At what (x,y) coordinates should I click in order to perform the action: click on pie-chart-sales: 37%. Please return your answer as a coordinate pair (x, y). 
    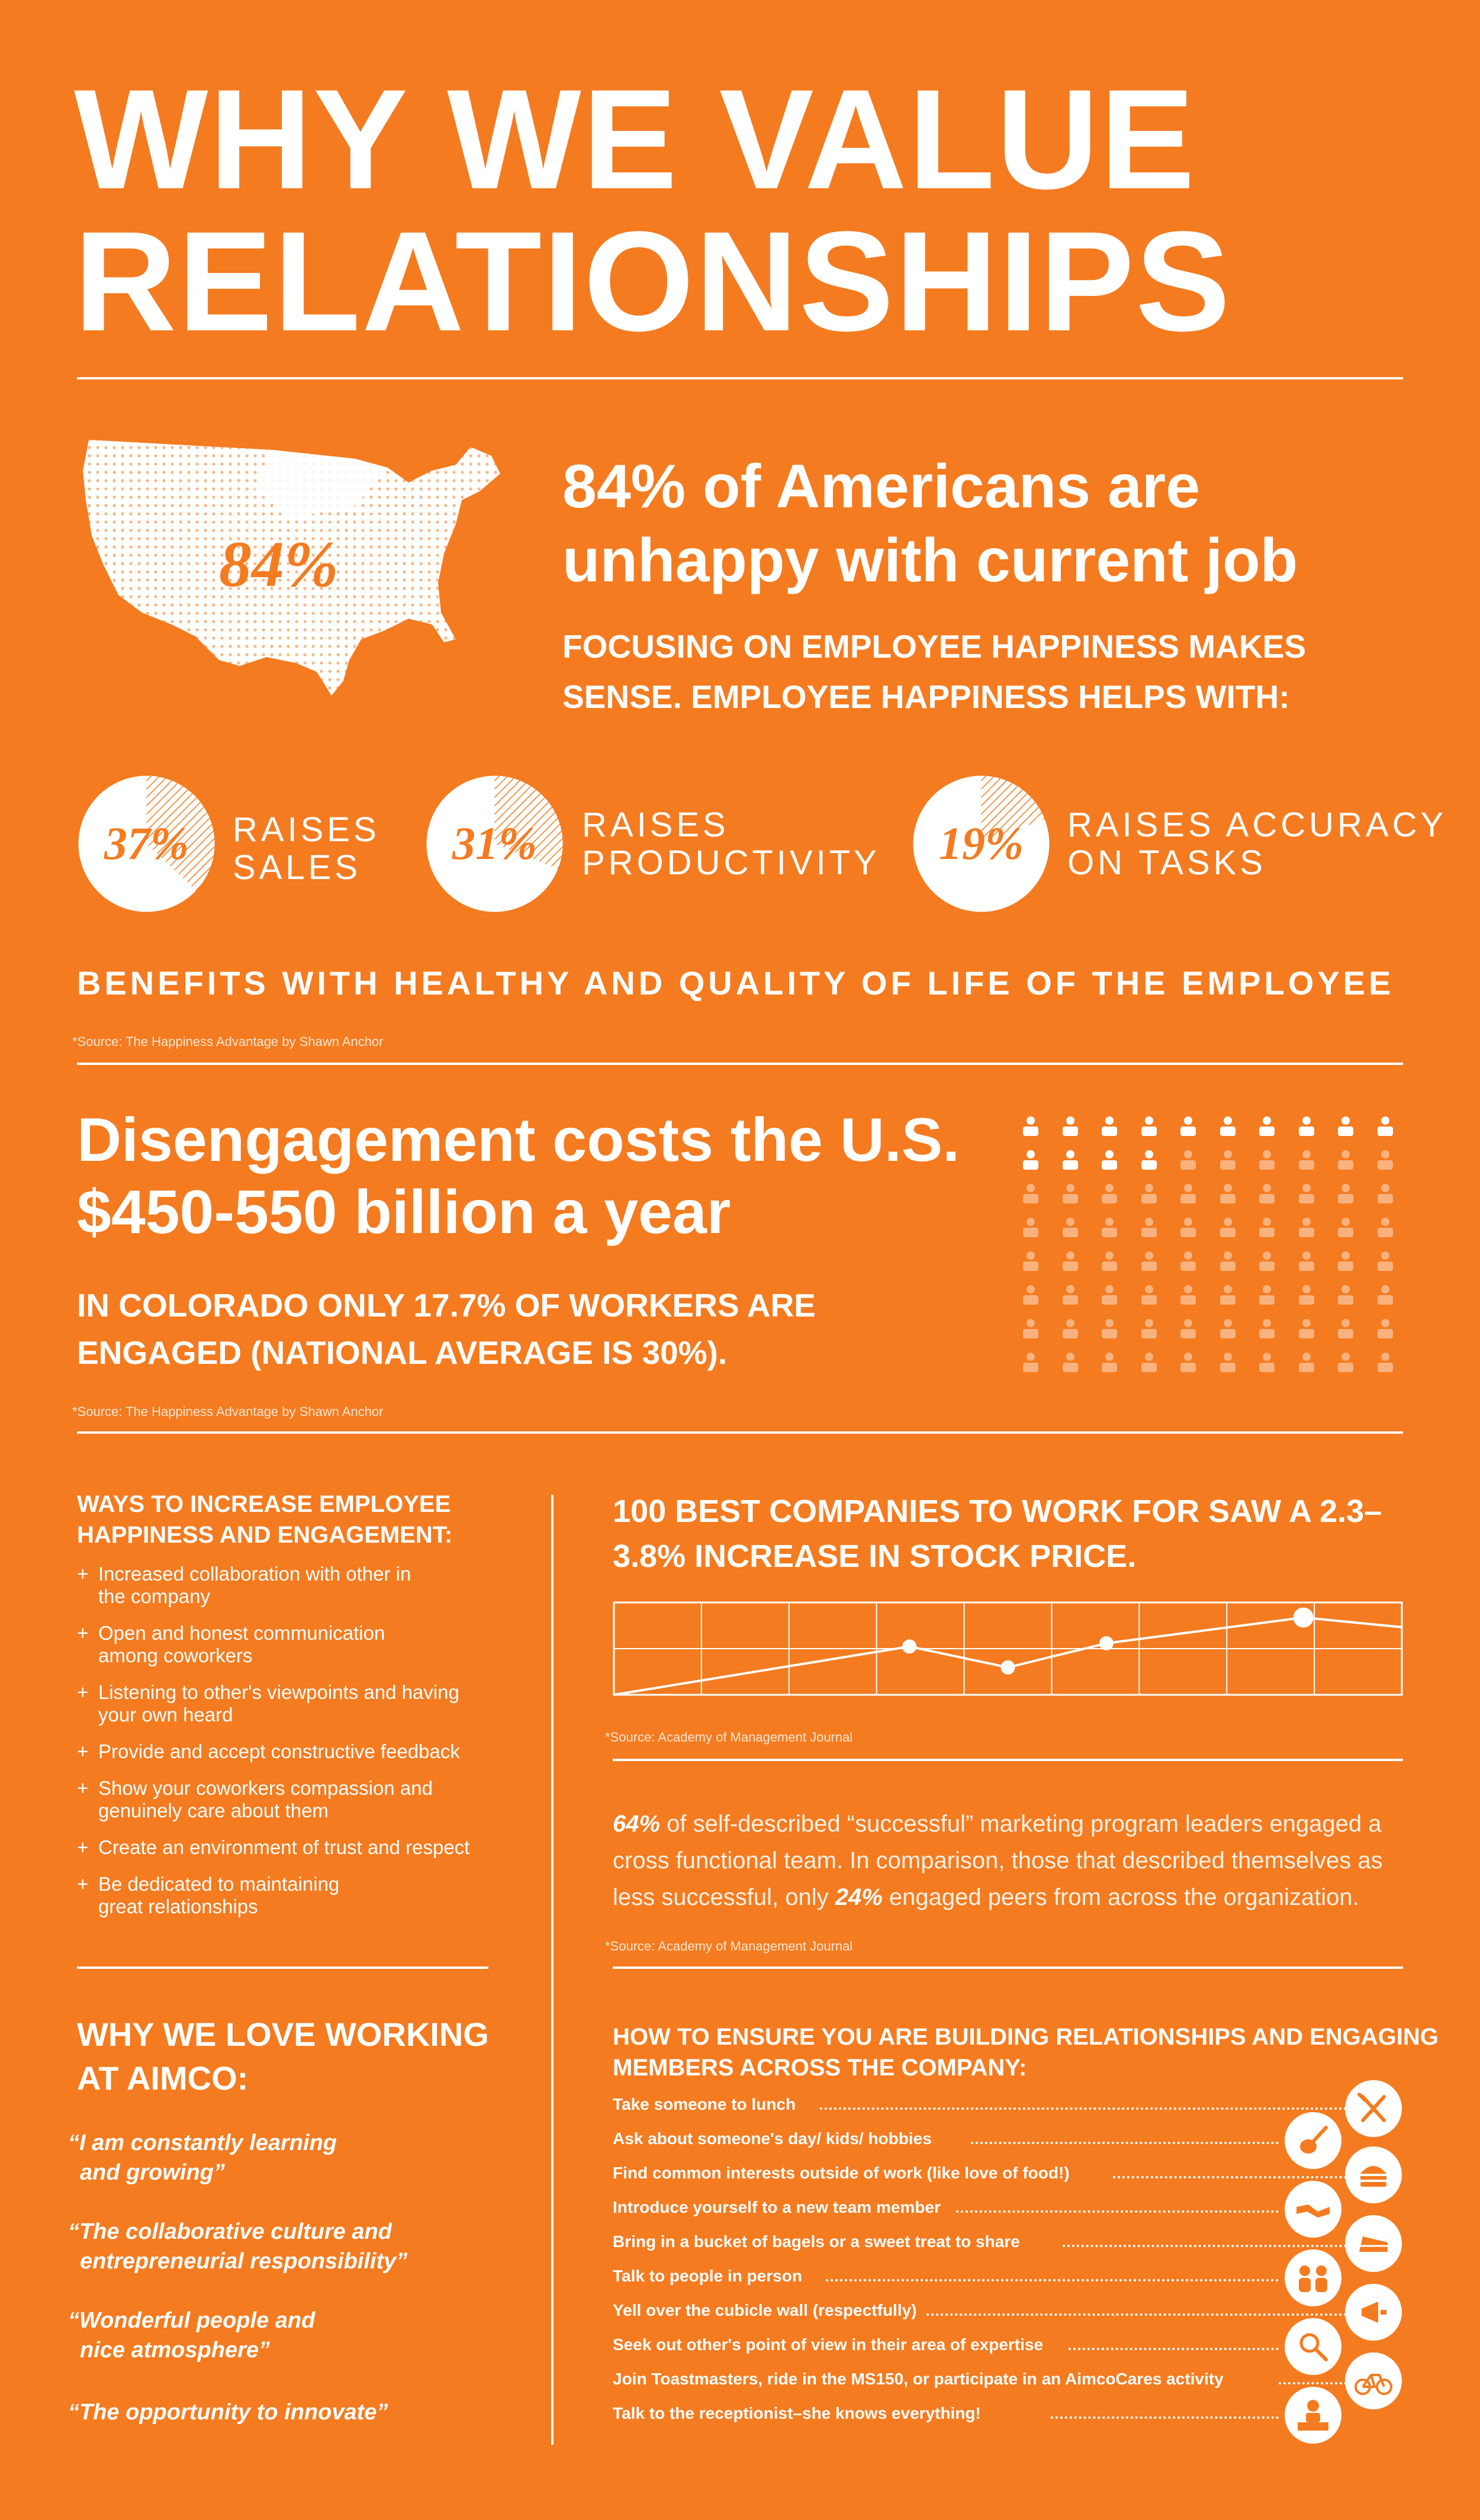
    Looking at the image, I should click on (146, 843).